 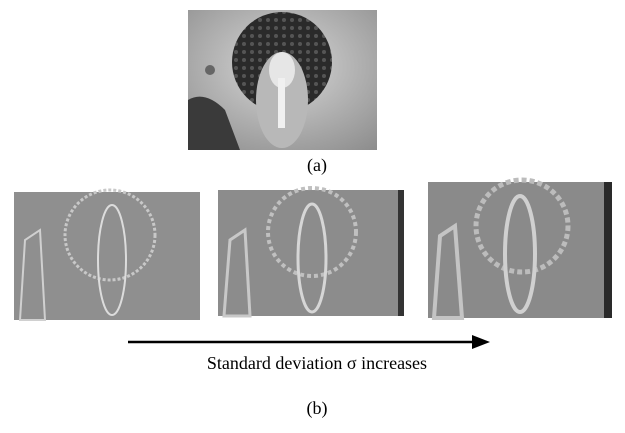 I want to click on arrow-head, so click(x=481, y=342).